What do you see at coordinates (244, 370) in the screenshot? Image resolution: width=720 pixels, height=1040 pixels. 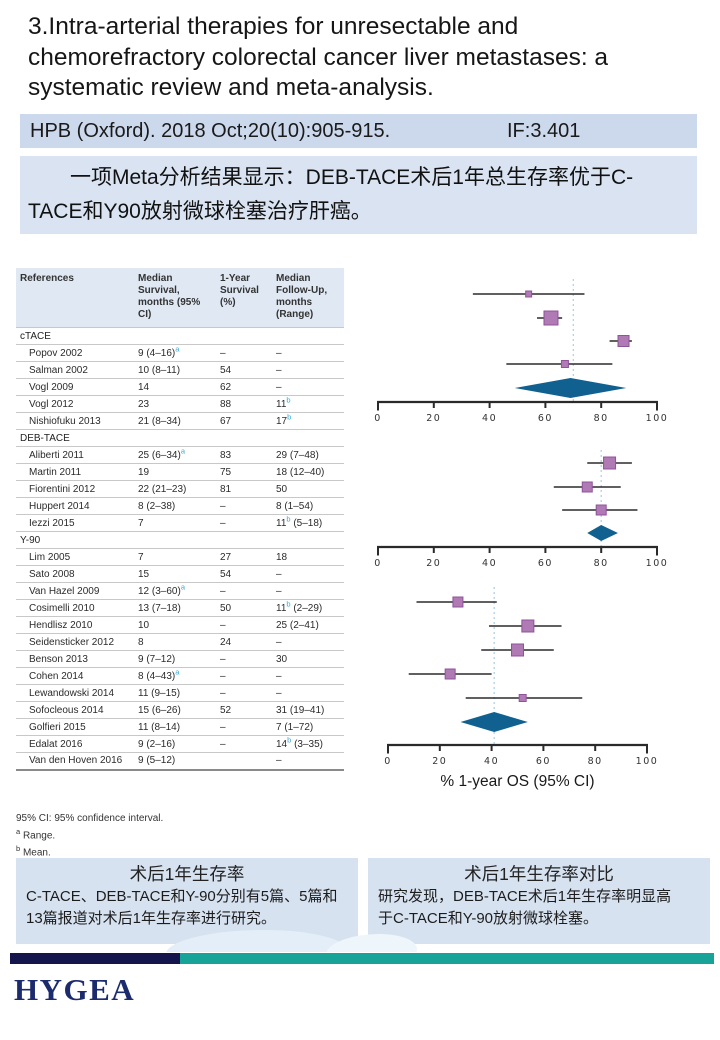 I see `value-cell: 54` at bounding box center [244, 370].